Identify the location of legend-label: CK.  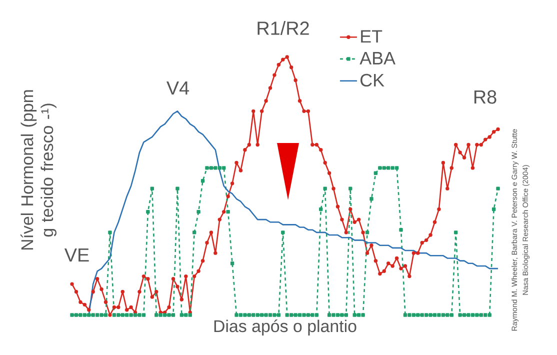
(372, 80).